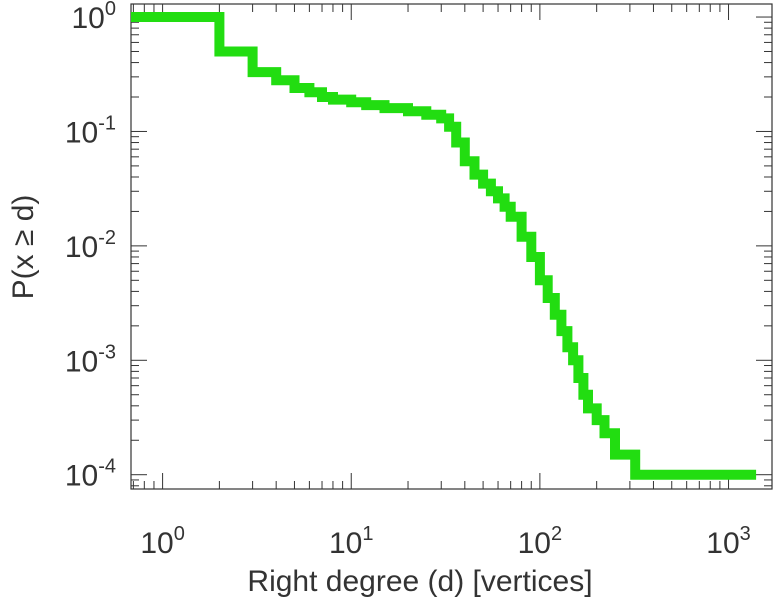 The image size is (775, 600). Describe the element at coordinates (23, 247) in the screenshot. I see `y-axis-title: P(x ≥ d)` at that location.